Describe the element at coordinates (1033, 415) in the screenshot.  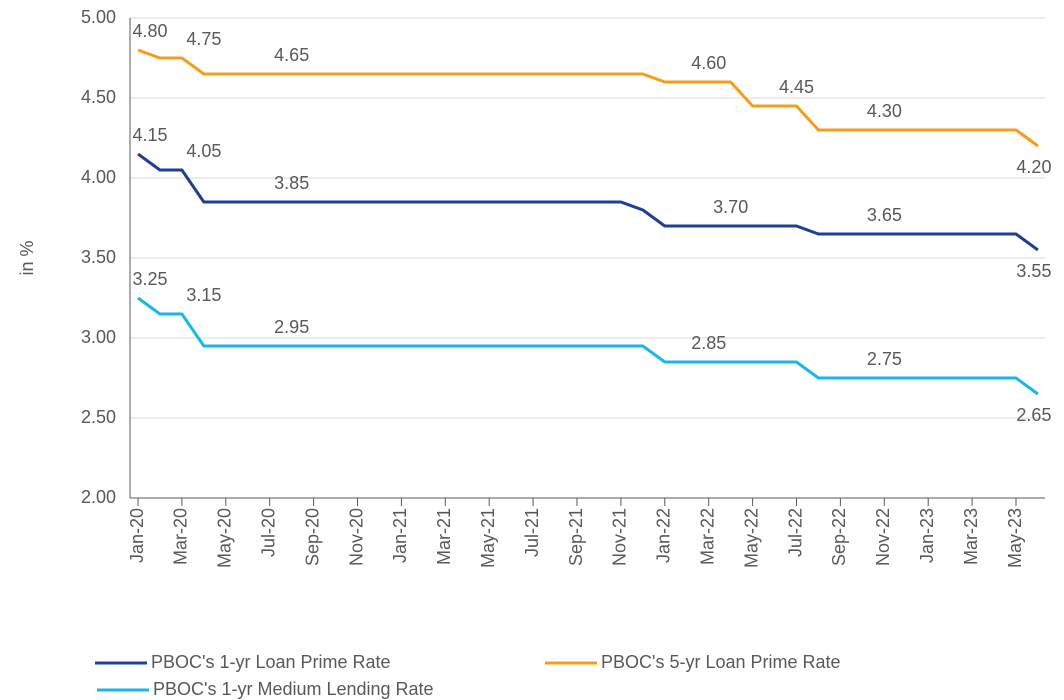
I see `data-label: 2.65` at that location.